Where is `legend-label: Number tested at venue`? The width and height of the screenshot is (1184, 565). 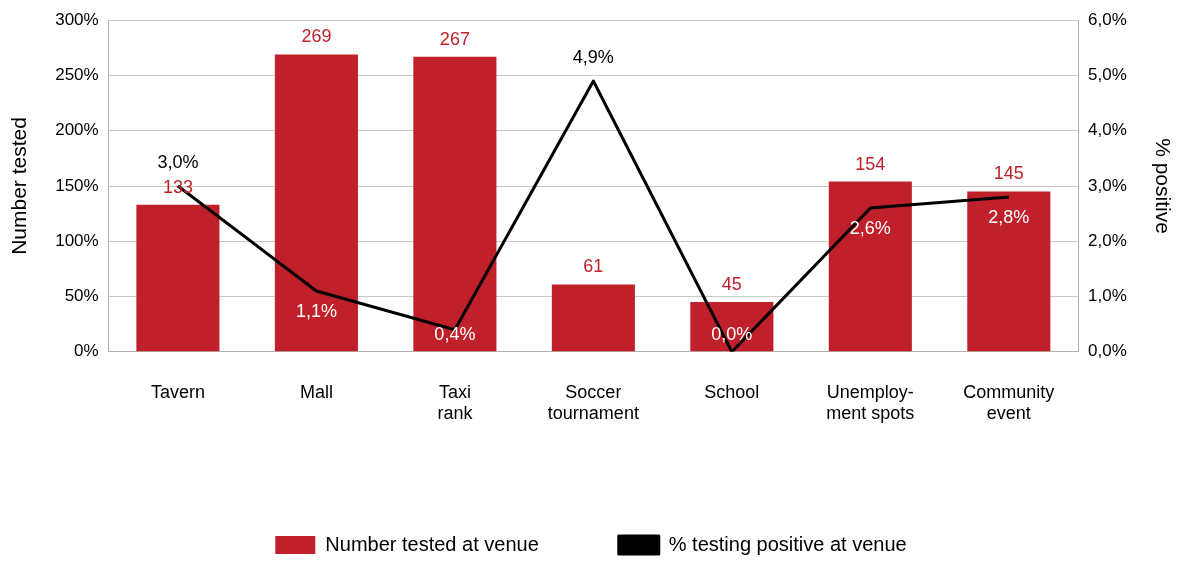 legend-label: Number tested at venue is located at coordinates (432, 543).